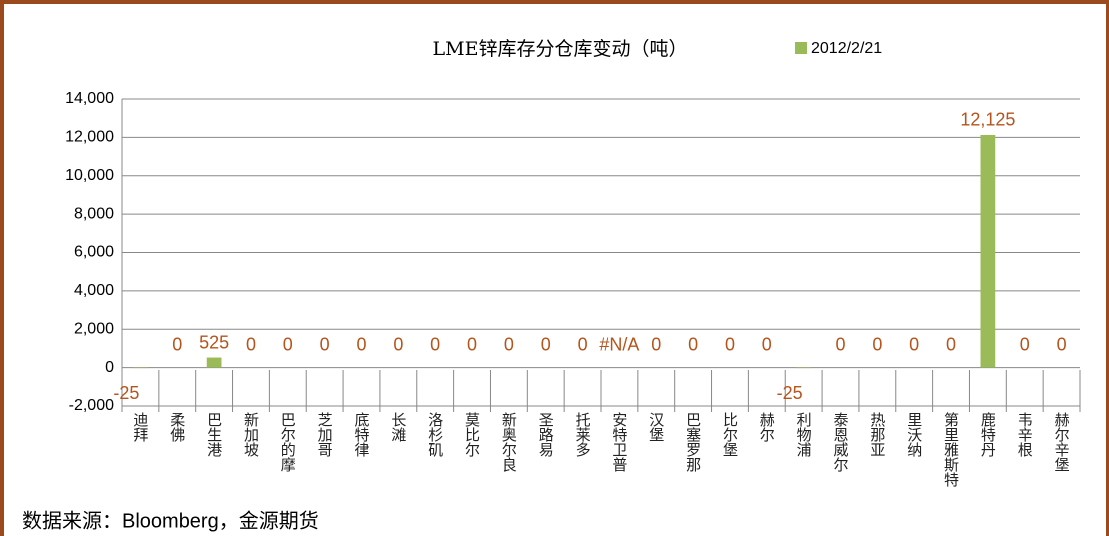  What do you see at coordinates (693, 442) in the screenshot?
I see `x-tick-label: 巴塞罗那` at bounding box center [693, 442].